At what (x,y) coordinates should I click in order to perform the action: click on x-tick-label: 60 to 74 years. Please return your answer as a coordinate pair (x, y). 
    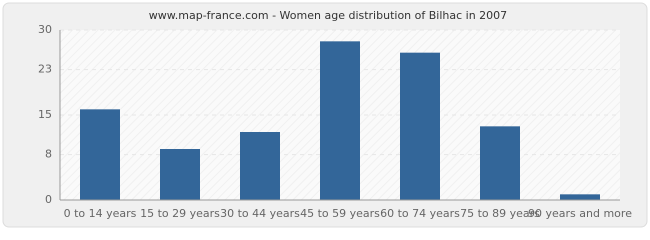
    Looking at the image, I should click on (420, 213).